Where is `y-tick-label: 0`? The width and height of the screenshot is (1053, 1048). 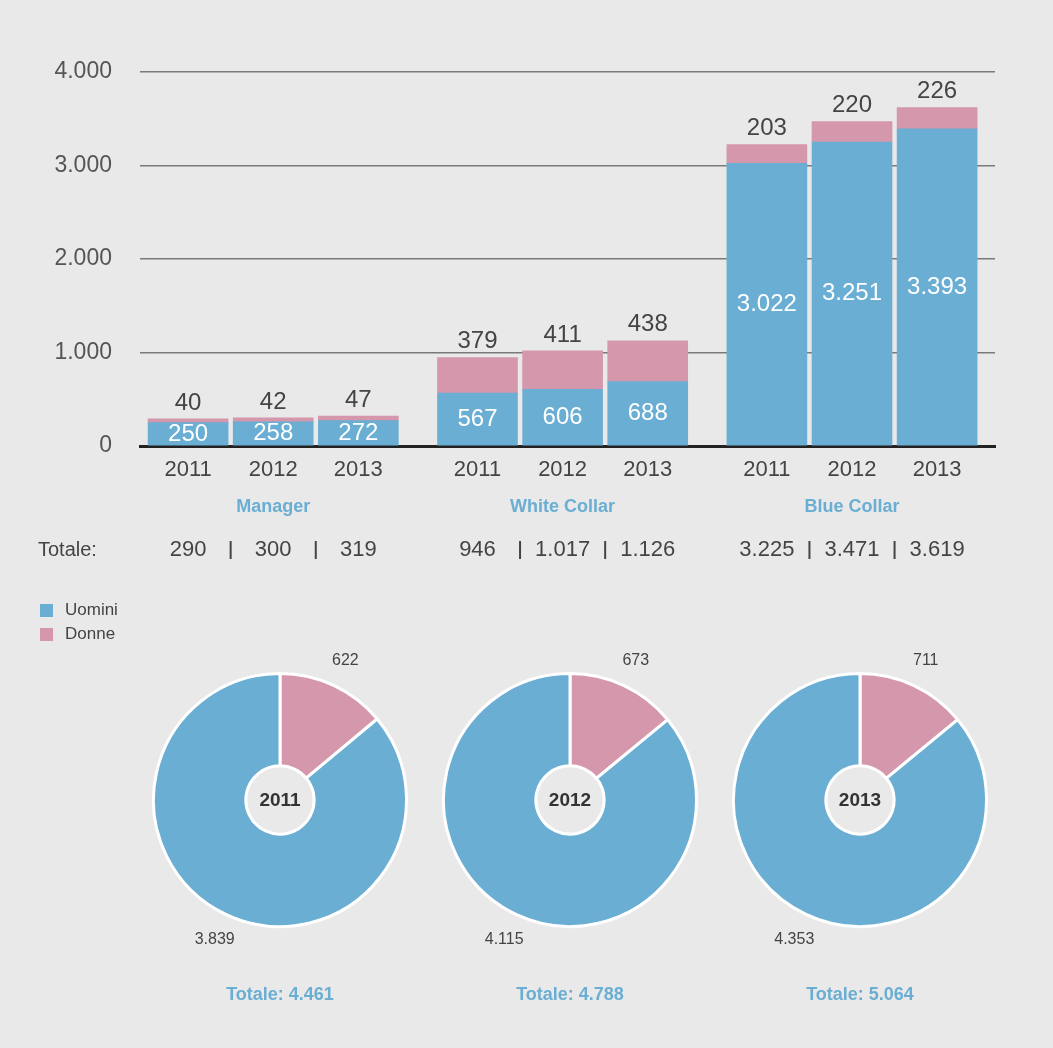
y-tick-label: 0 is located at coordinates (105, 444).